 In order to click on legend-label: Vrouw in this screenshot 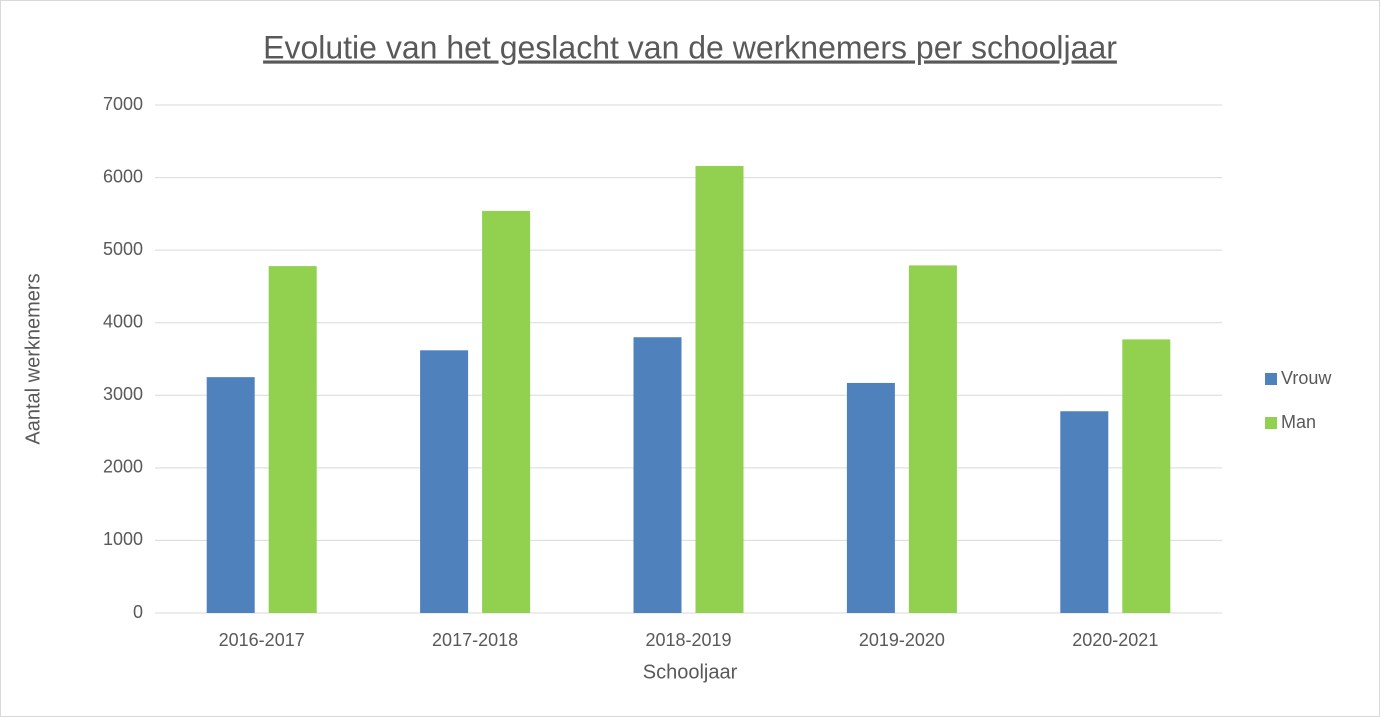, I will do `click(1306, 378)`.